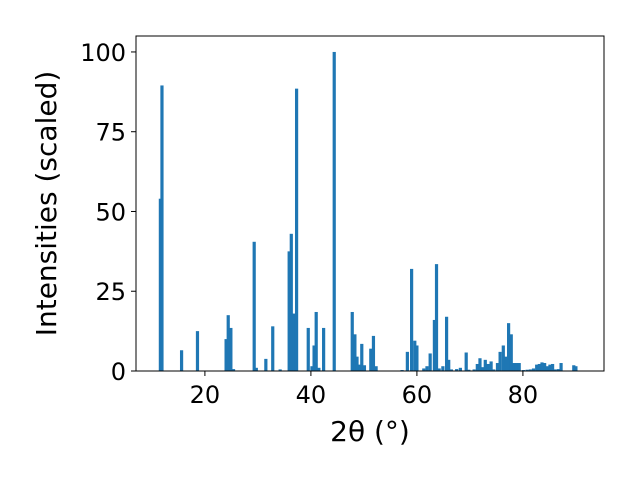 The width and height of the screenshot is (640, 480). What do you see at coordinates (417, 395) in the screenshot?
I see `x-tick-label: 60` at bounding box center [417, 395].